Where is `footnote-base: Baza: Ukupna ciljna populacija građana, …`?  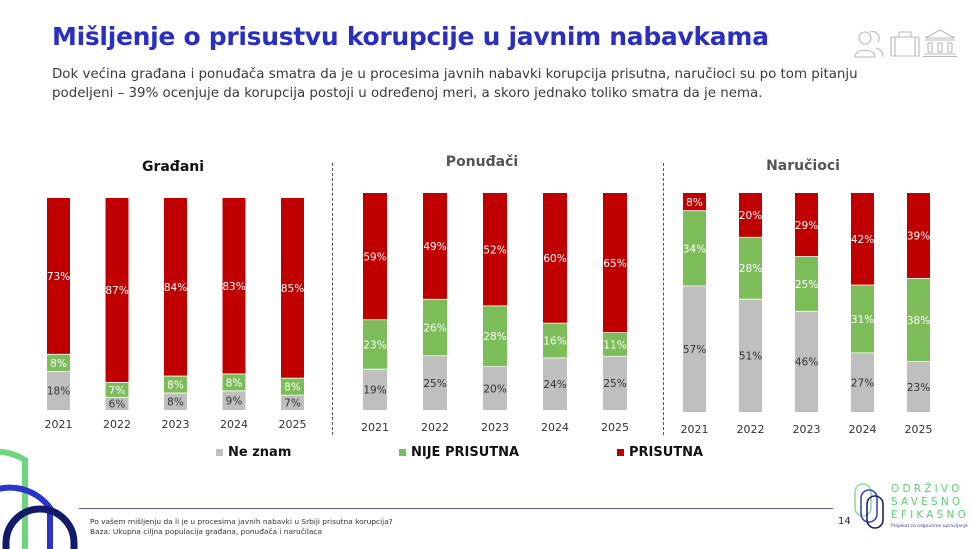 footnote-base: Baza: Ukupna ciljna populacija građana, … is located at coordinates (206, 531).